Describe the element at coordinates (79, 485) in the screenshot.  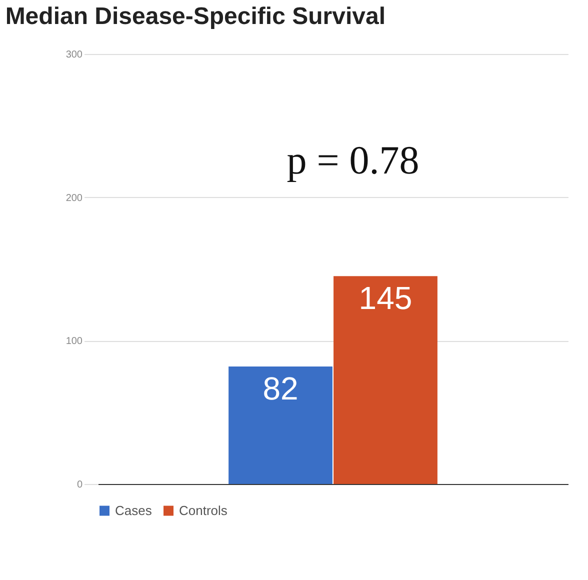
I see `y-tick-label: 0` at that location.